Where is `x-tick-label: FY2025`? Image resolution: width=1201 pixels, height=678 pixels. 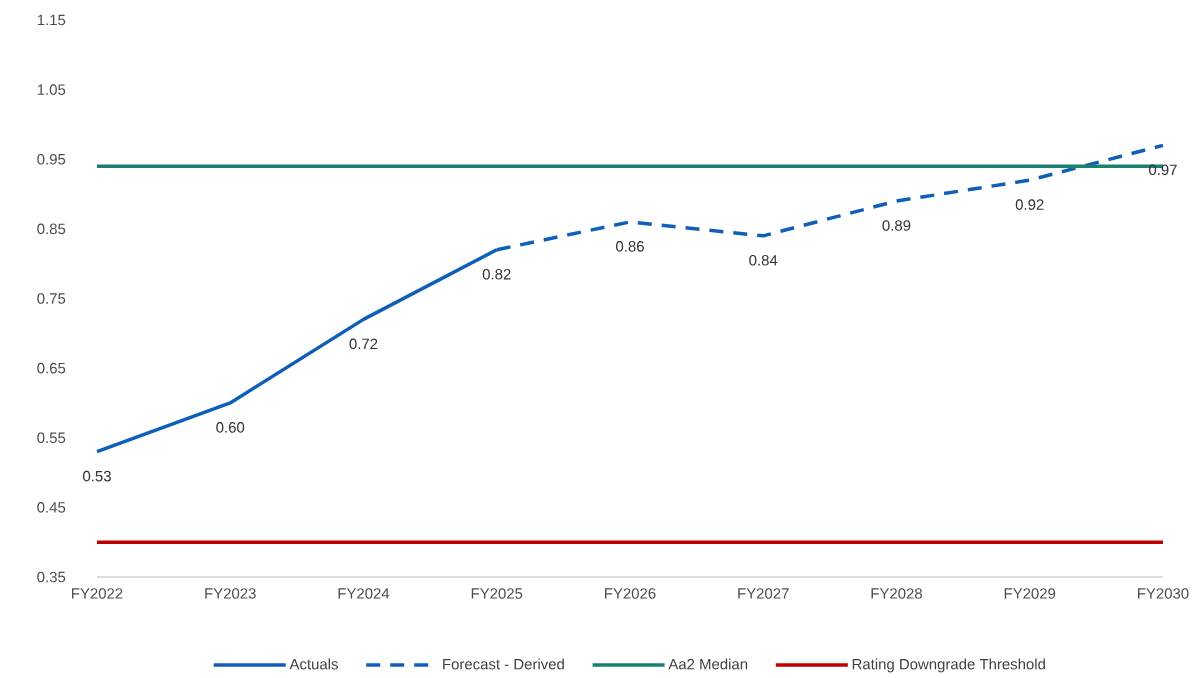
x-tick-label: FY2025 is located at coordinates (497, 593).